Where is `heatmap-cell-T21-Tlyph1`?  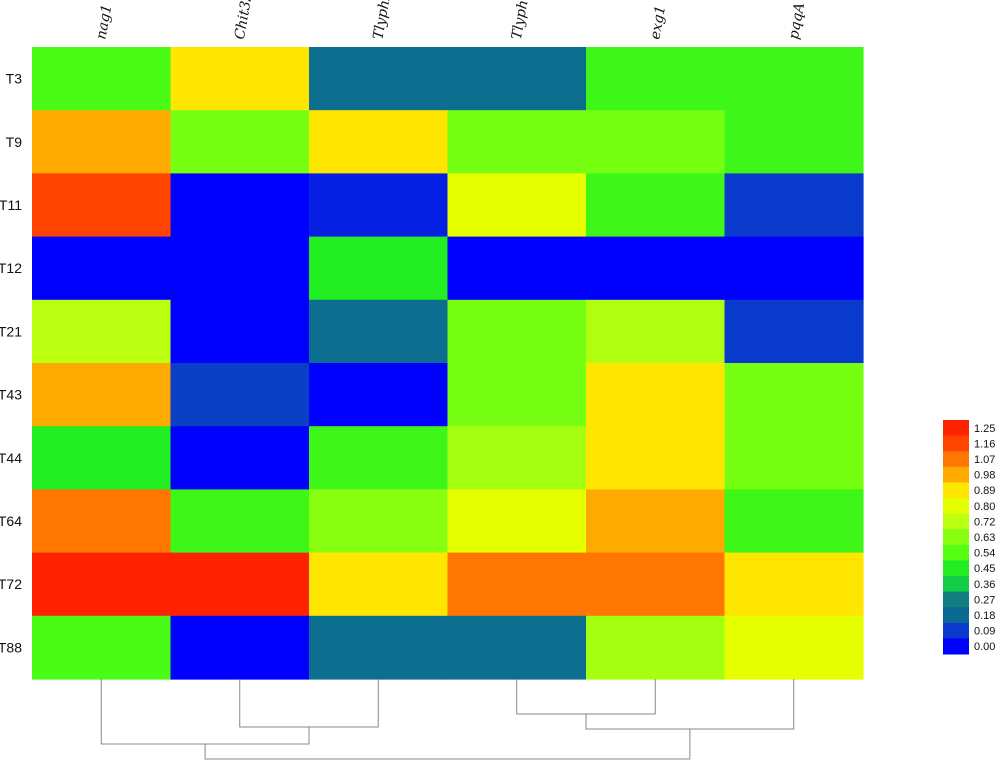 heatmap-cell-T21-Tlyph1 is located at coordinates (517, 331).